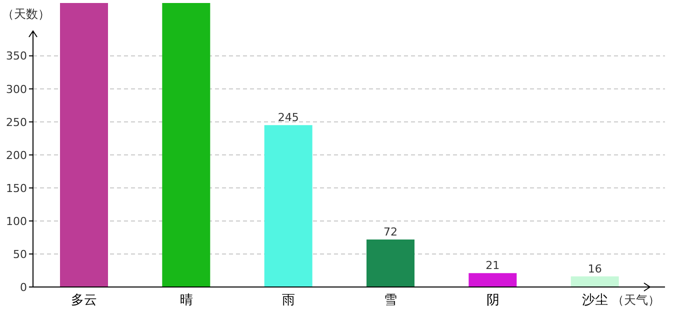  Describe the element at coordinates (16, 122) in the screenshot. I see `y-tick-label: 250` at that location.